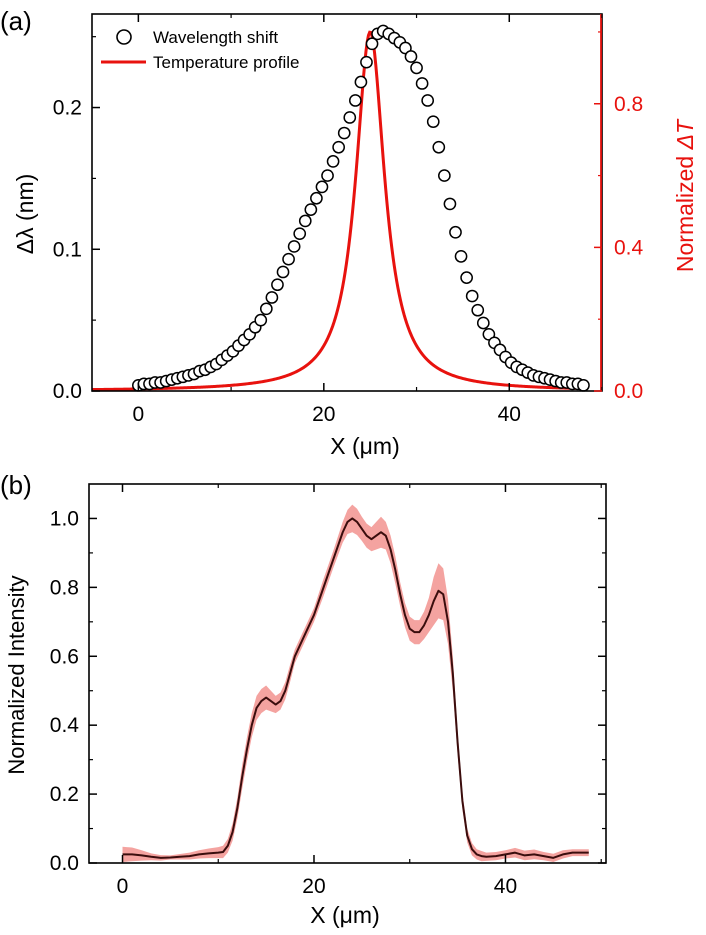 The width and height of the screenshot is (706, 935). I want to click on y2-tick-label: 0.4, so click(629, 247).